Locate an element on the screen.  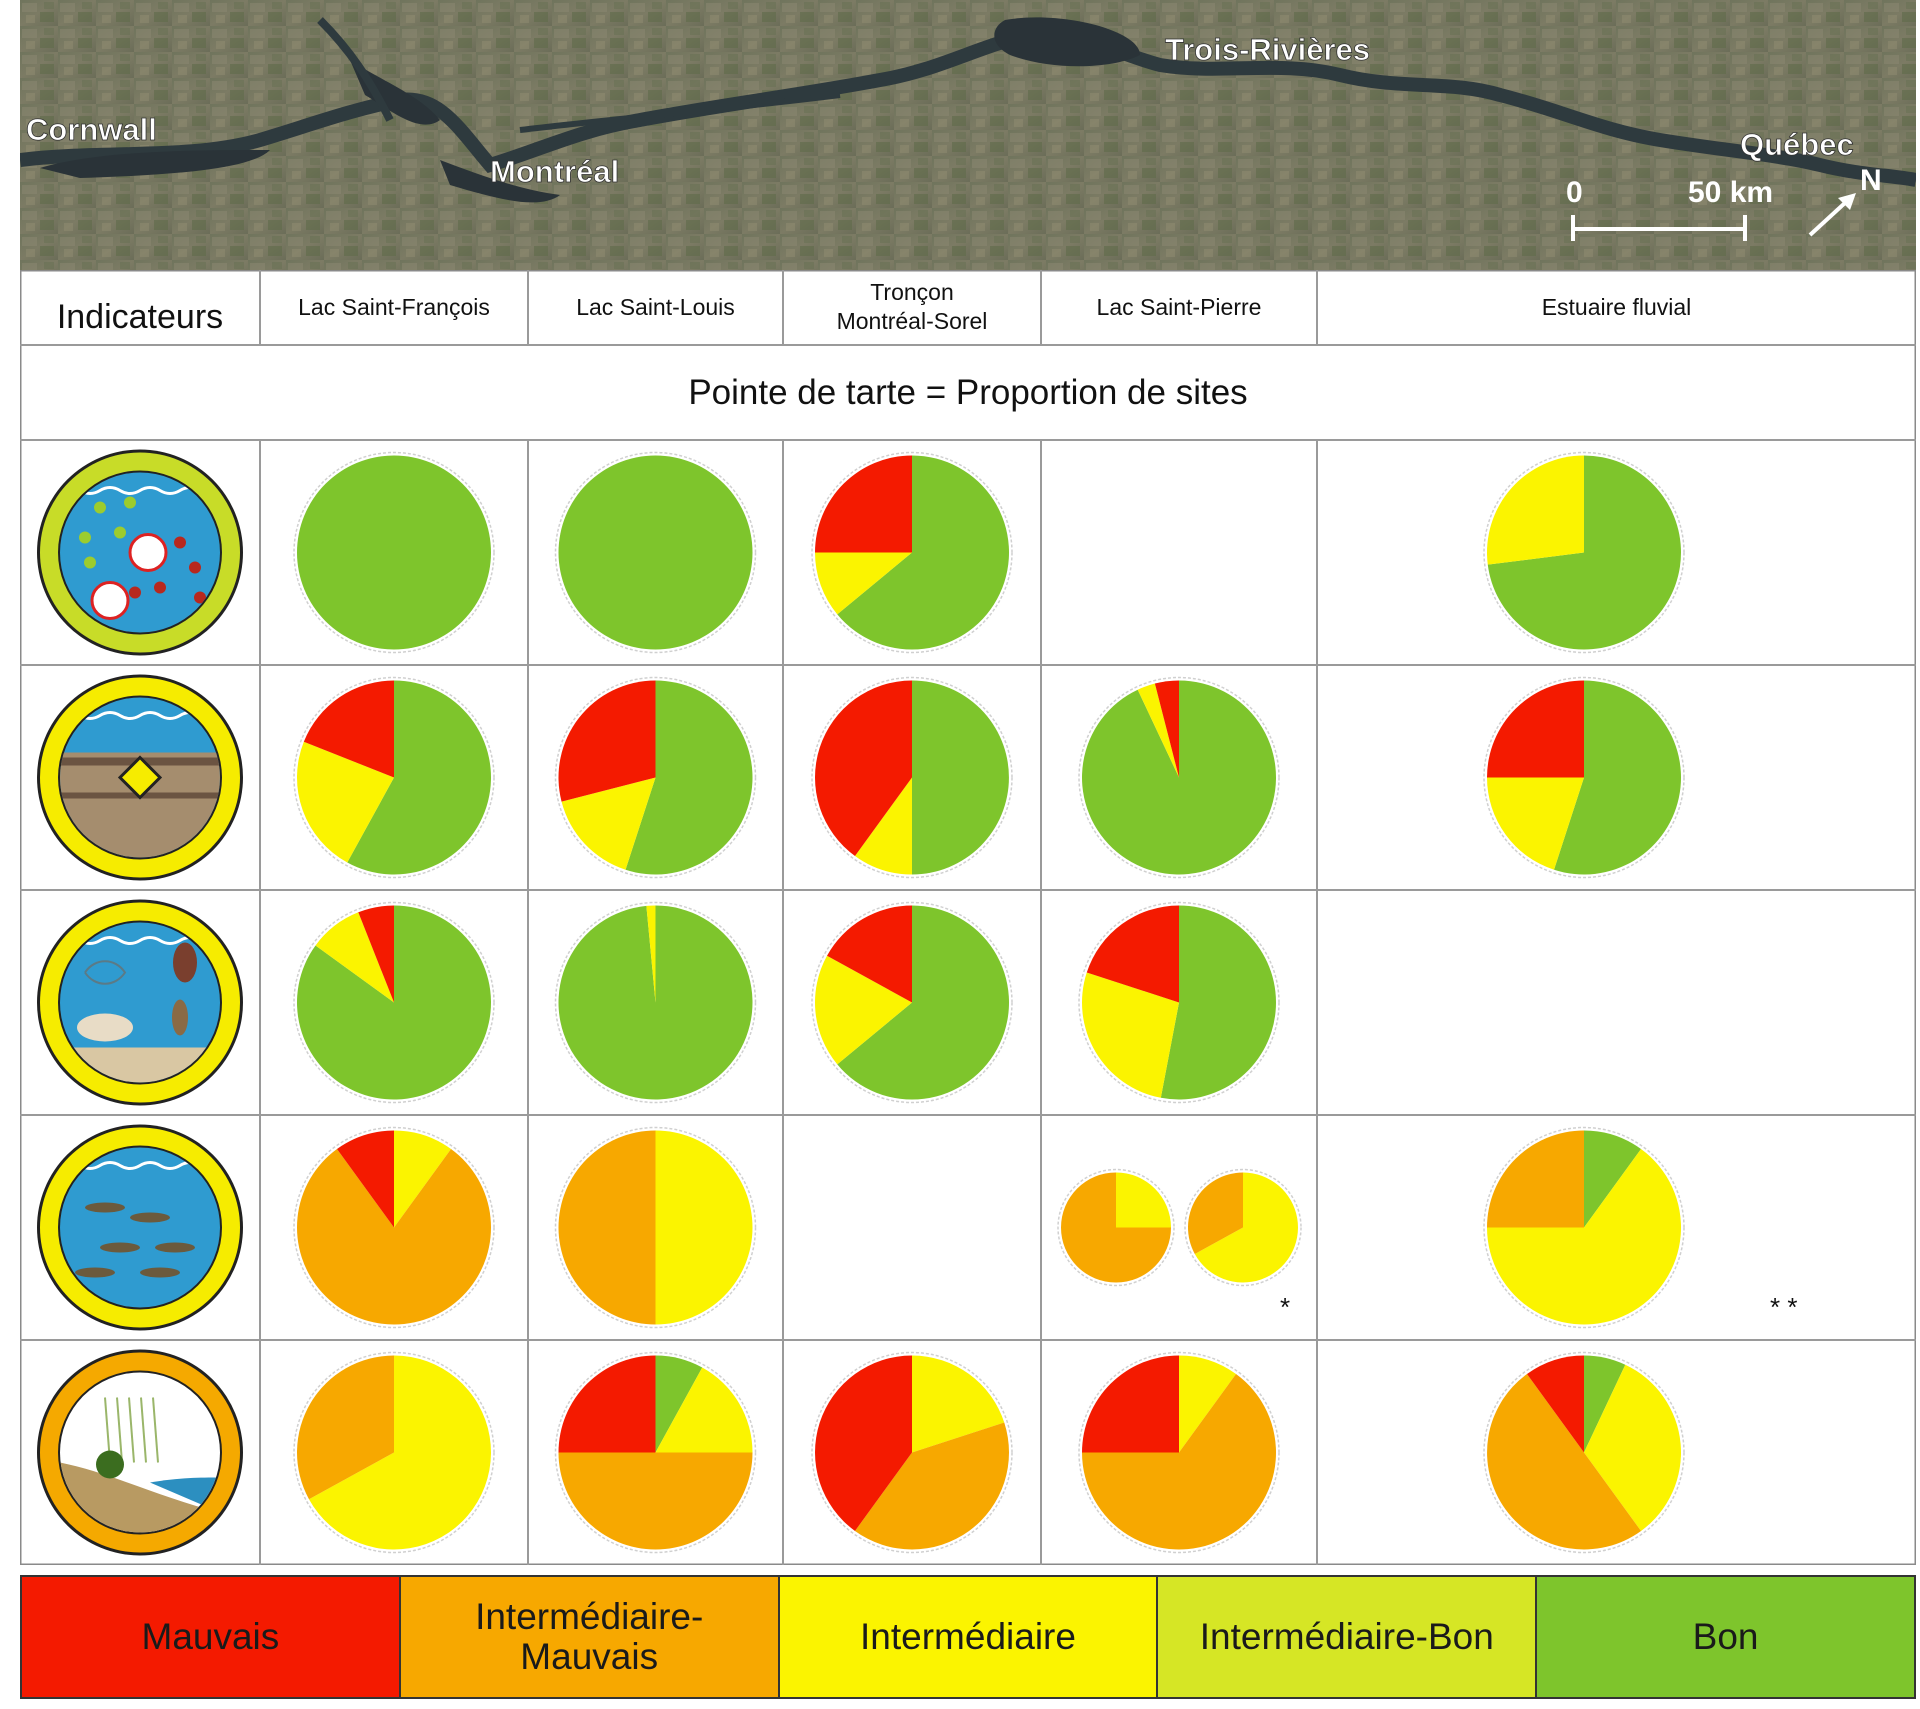
pie-r2-c5 is located at coordinates (1584, 777).